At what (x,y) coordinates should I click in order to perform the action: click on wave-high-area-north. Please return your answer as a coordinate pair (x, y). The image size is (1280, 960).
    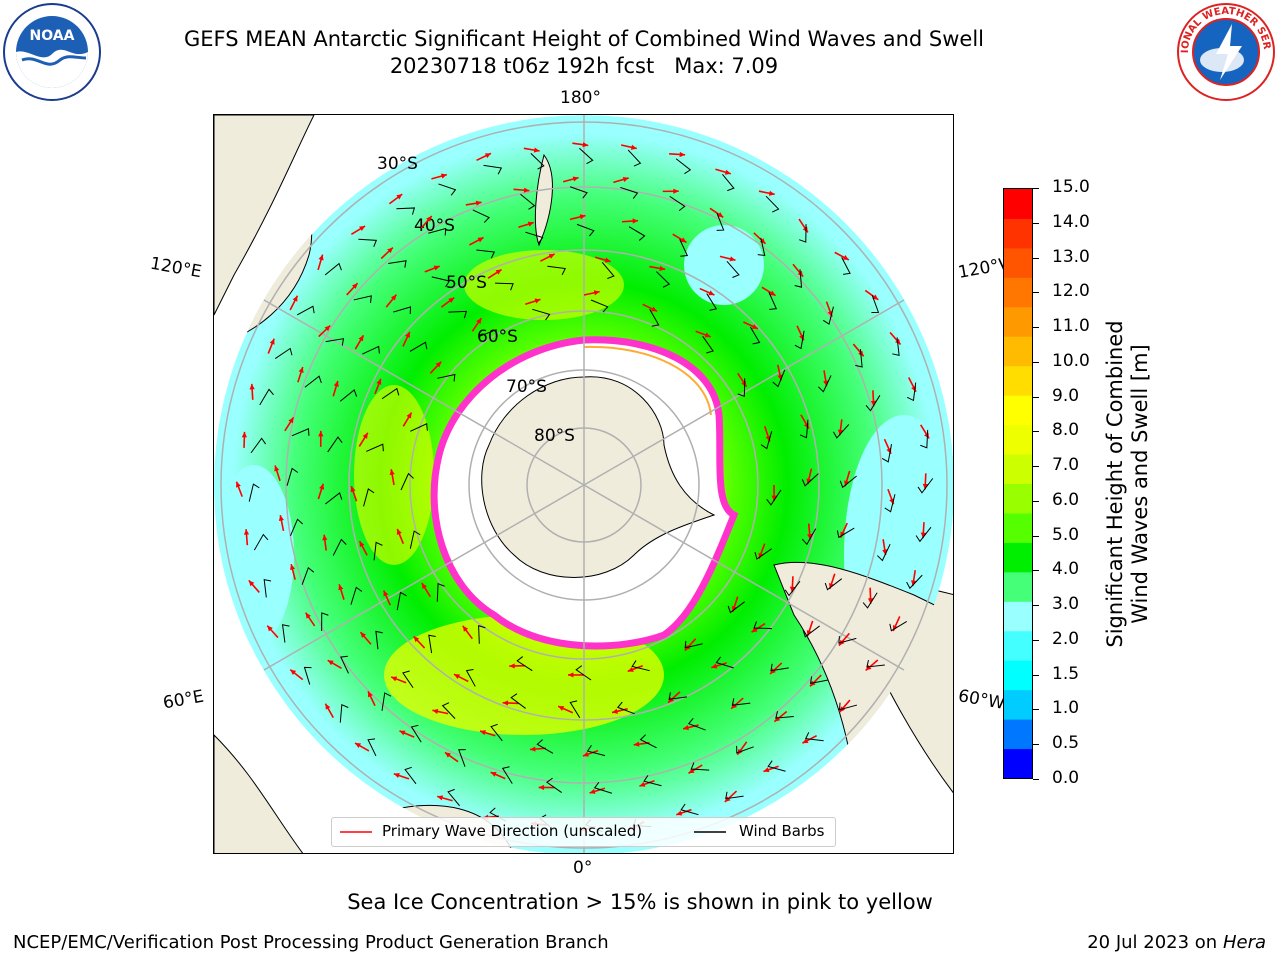
    Looking at the image, I should click on (544, 285).